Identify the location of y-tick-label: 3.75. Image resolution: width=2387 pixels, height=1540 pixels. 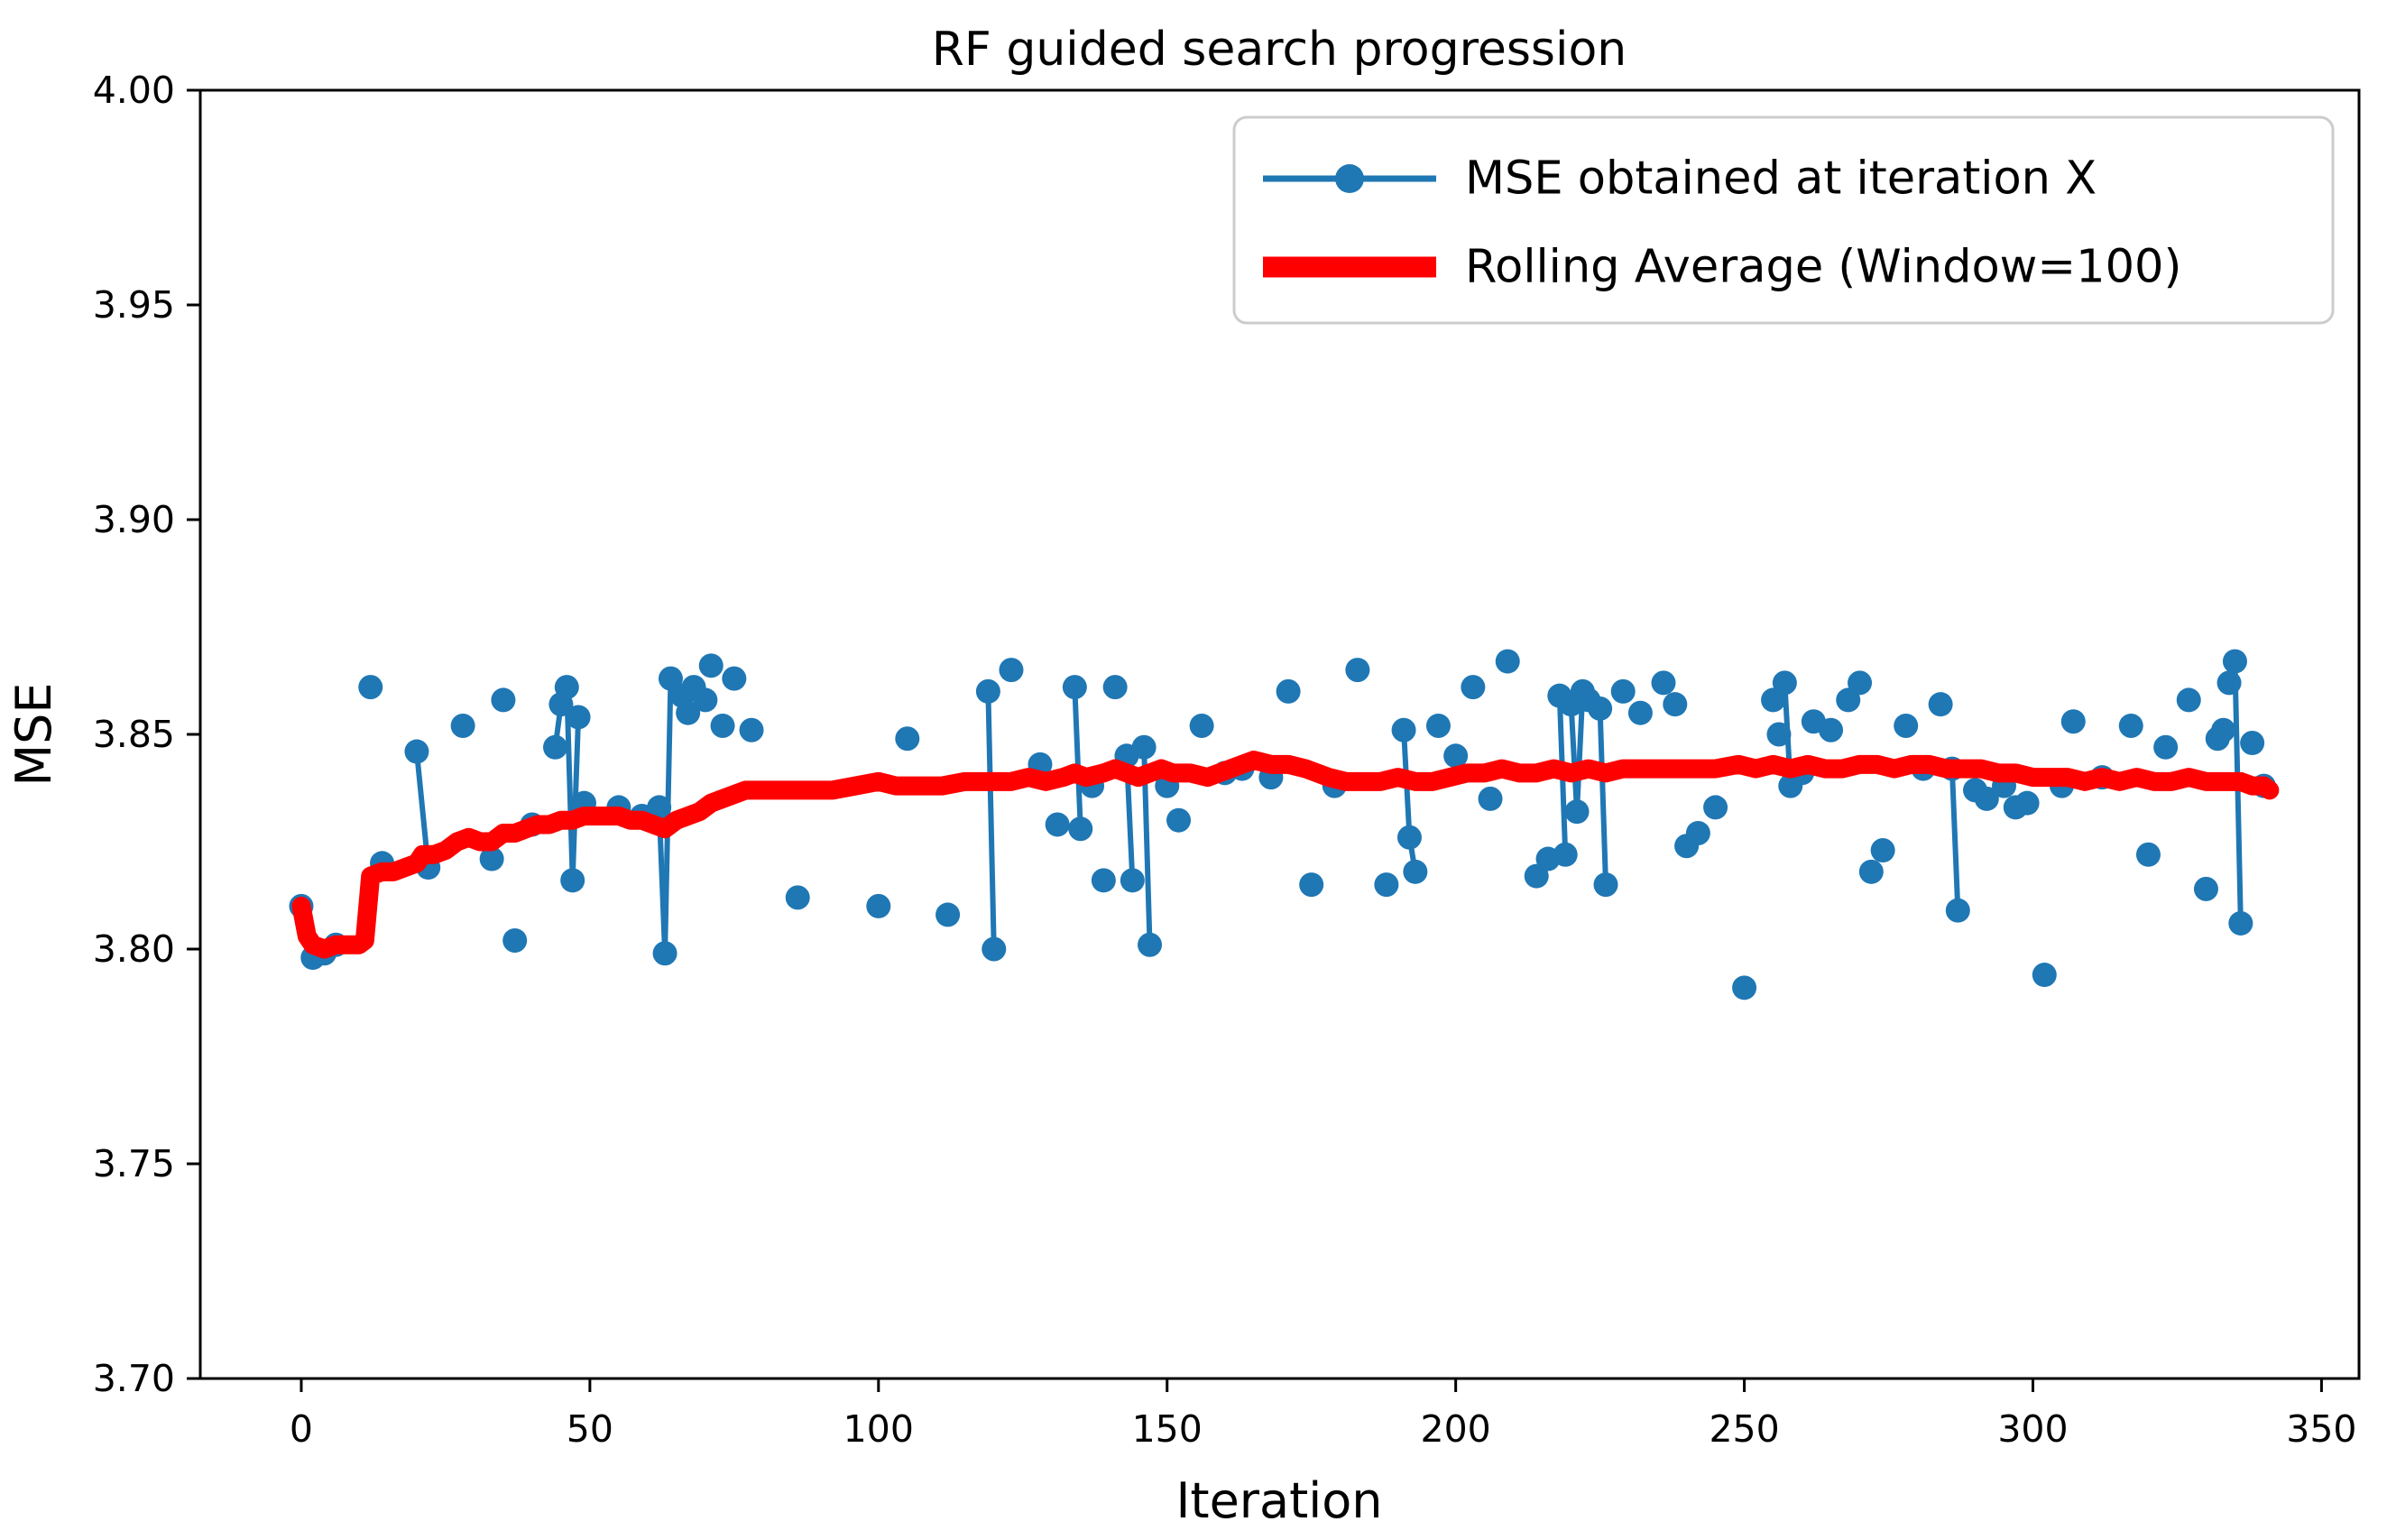
(134, 1163).